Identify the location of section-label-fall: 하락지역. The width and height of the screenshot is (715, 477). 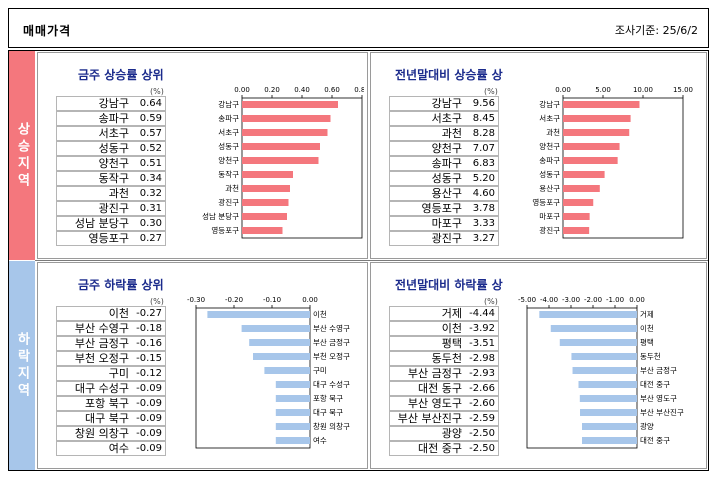
(22, 365).